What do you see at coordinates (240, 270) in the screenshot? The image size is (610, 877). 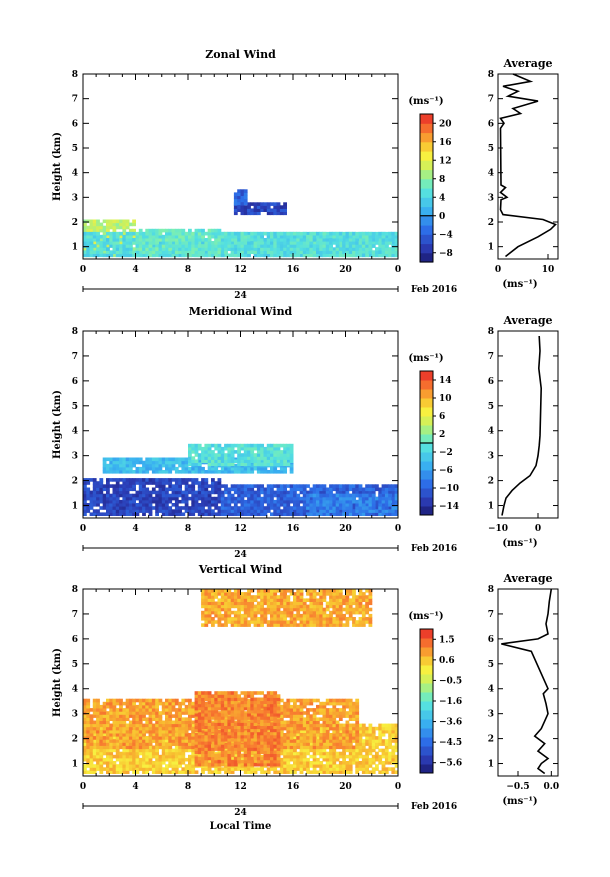 I see `x-tick-label: 12` at bounding box center [240, 270].